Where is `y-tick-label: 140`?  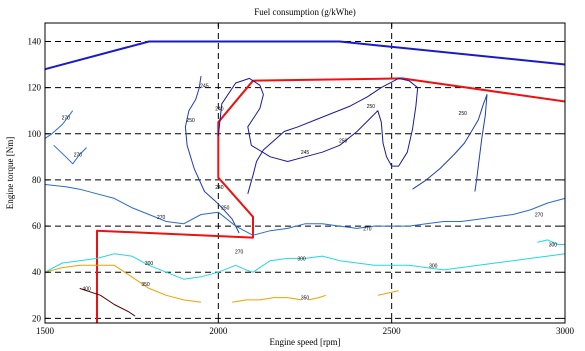
y-tick-label: 140 is located at coordinates (35, 41).